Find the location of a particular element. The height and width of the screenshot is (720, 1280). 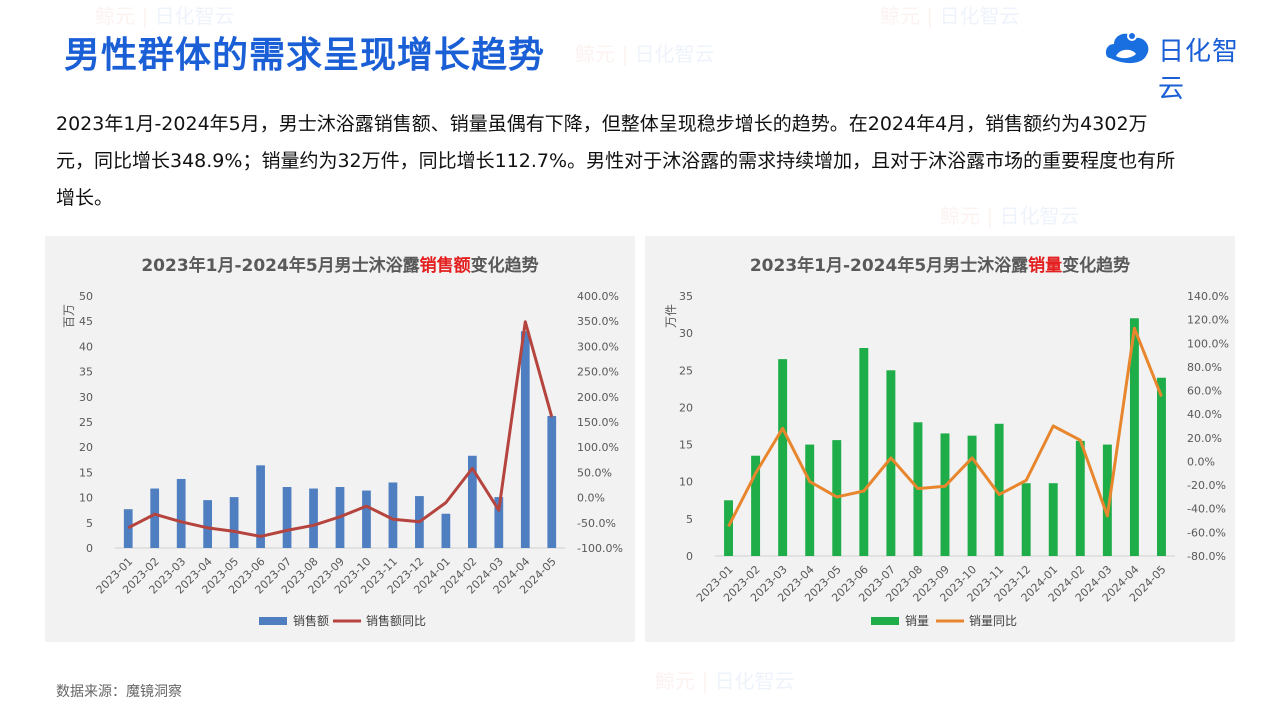

brand-logo: 日化智云 is located at coordinates (1177, 63).